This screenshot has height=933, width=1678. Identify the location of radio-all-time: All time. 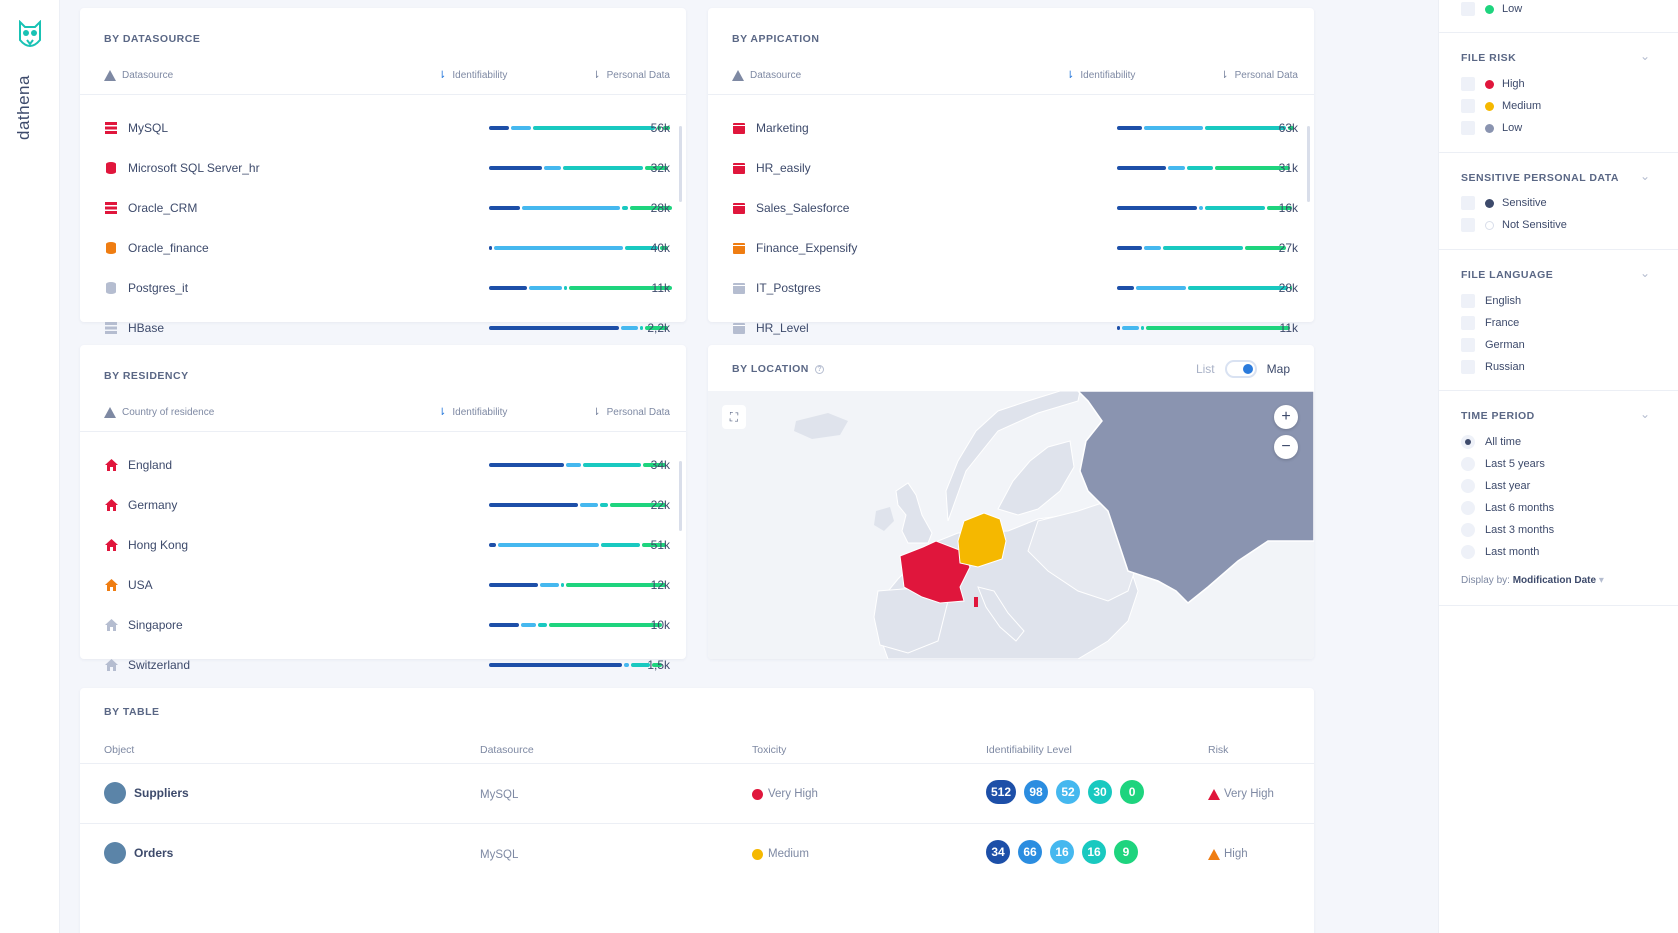
(1491, 442).